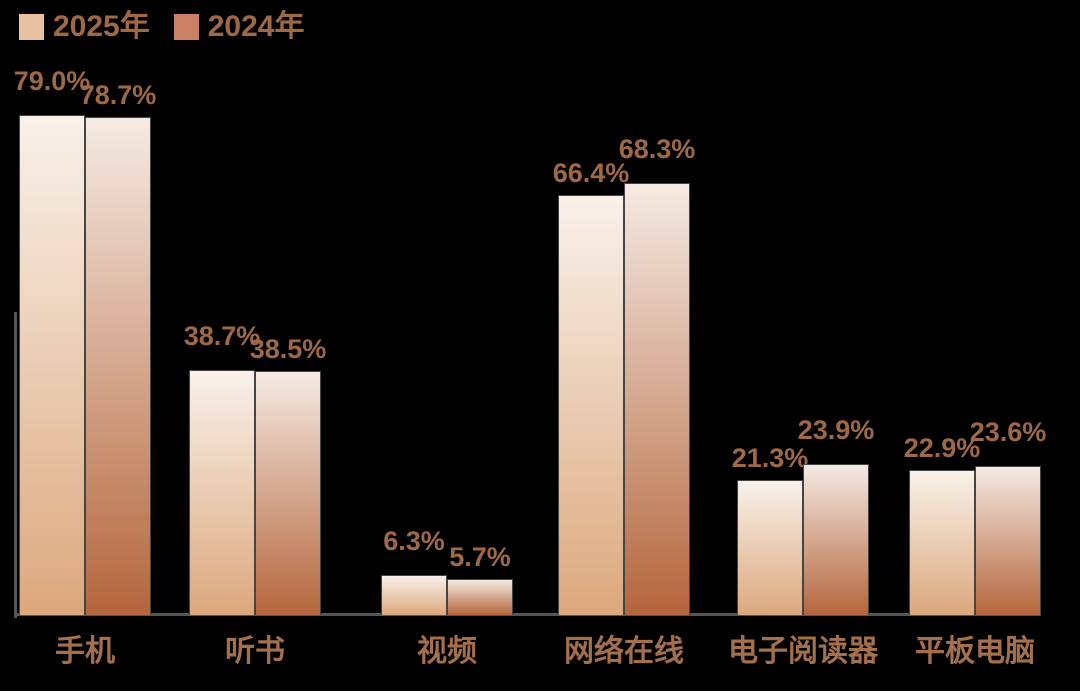 Image resolution: width=1080 pixels, height=691 pixels. Describe the element at coordinates (591, 173) in the screenshot. I see `value-label: 66.4%` at that location.